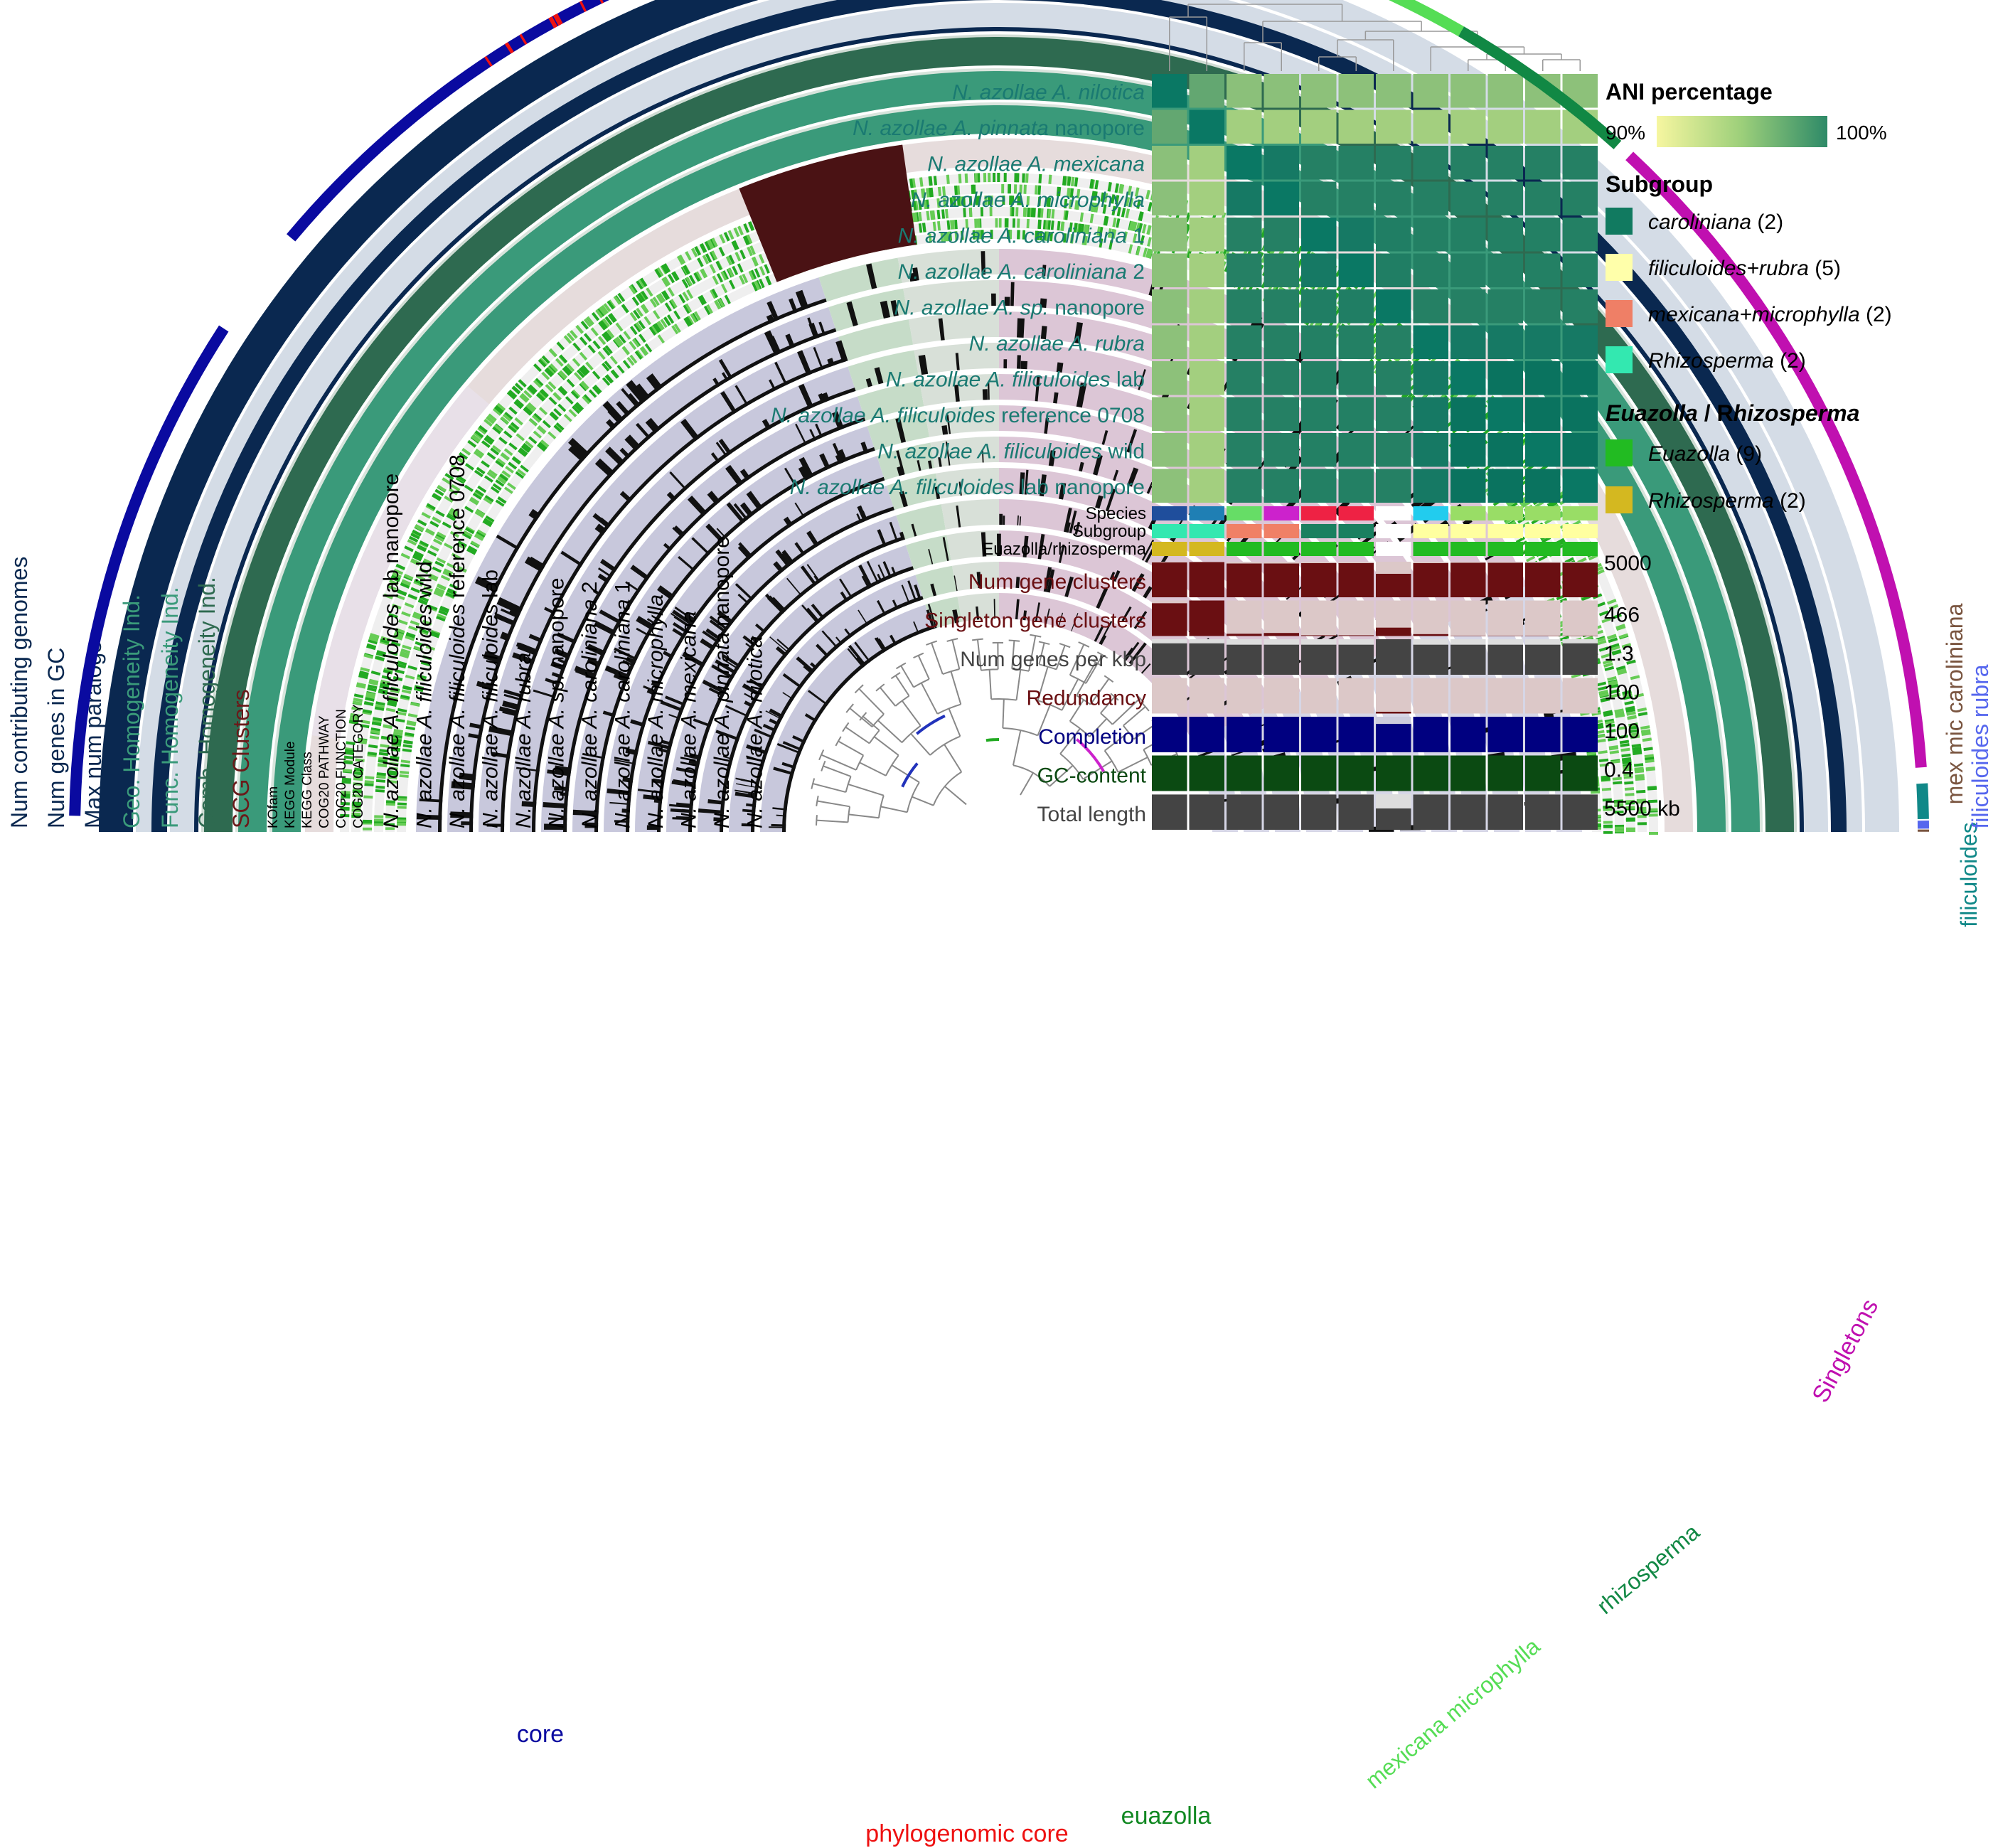  Describe the element at coordinates (999, 128) in the screenshot. I see `genome-row-label-1: N. azollae A. pinnata nanopore` at that location.